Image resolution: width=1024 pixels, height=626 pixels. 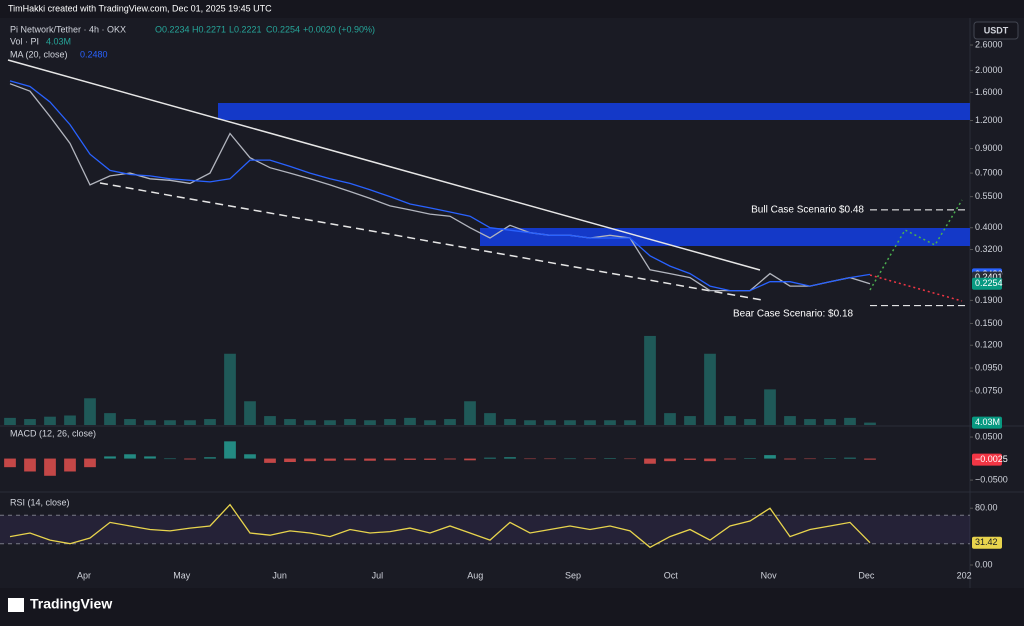 I want to click on ohlc-value: +0.0020 (+0.90%), so click(x=339, y=29).